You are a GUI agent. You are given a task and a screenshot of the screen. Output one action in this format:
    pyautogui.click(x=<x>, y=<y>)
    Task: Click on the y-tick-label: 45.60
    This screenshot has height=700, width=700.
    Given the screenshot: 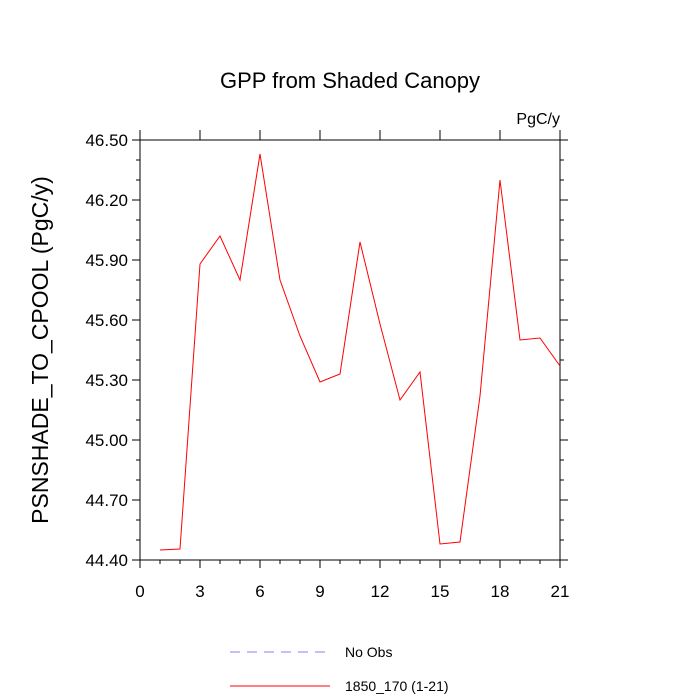 What is the action you would take?
    pyautogui.click(x=106, y=320)
    